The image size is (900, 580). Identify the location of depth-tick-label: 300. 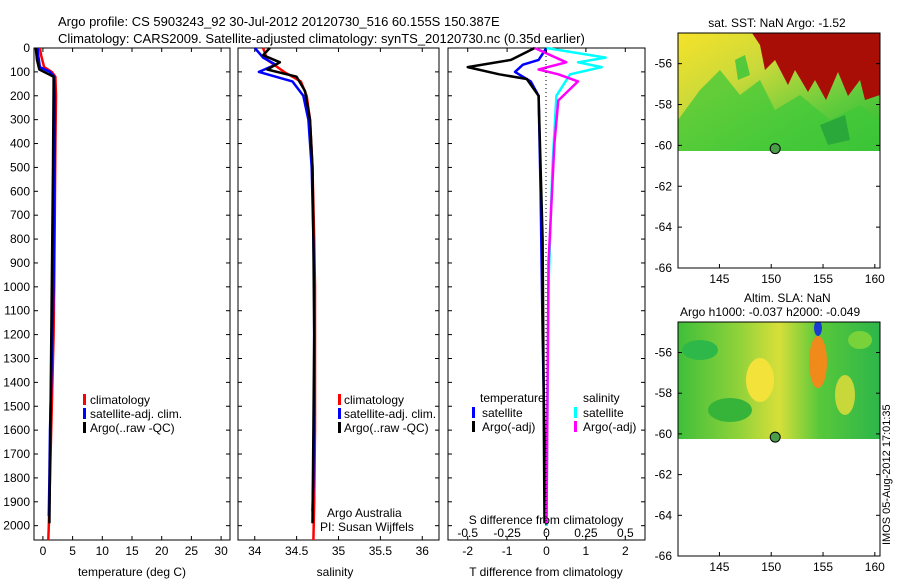
(20, 120).